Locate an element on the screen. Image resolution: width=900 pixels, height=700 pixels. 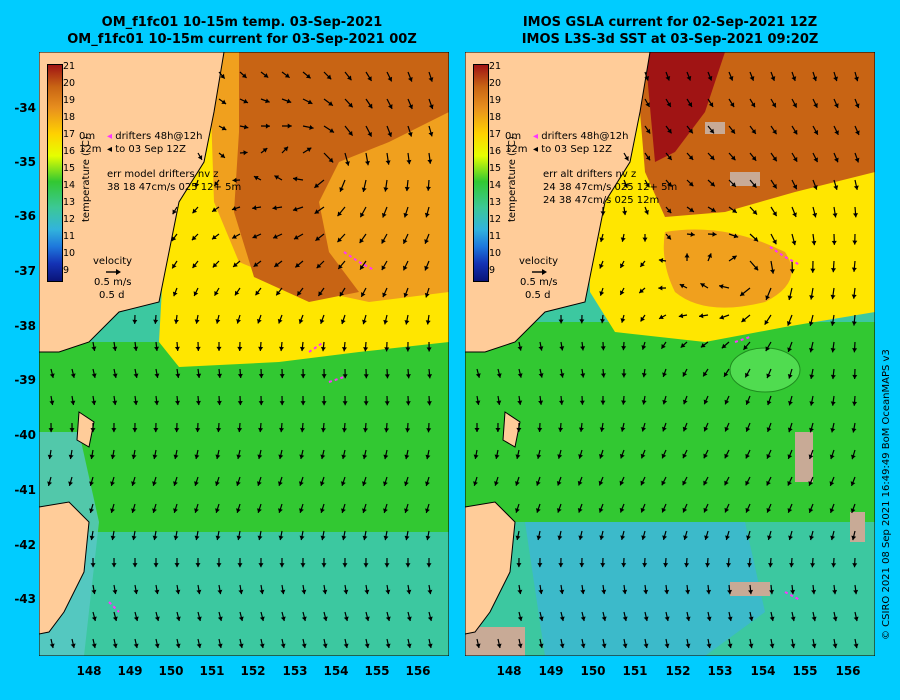
ocean-warm-eddy is located at coordinates (341, 177).